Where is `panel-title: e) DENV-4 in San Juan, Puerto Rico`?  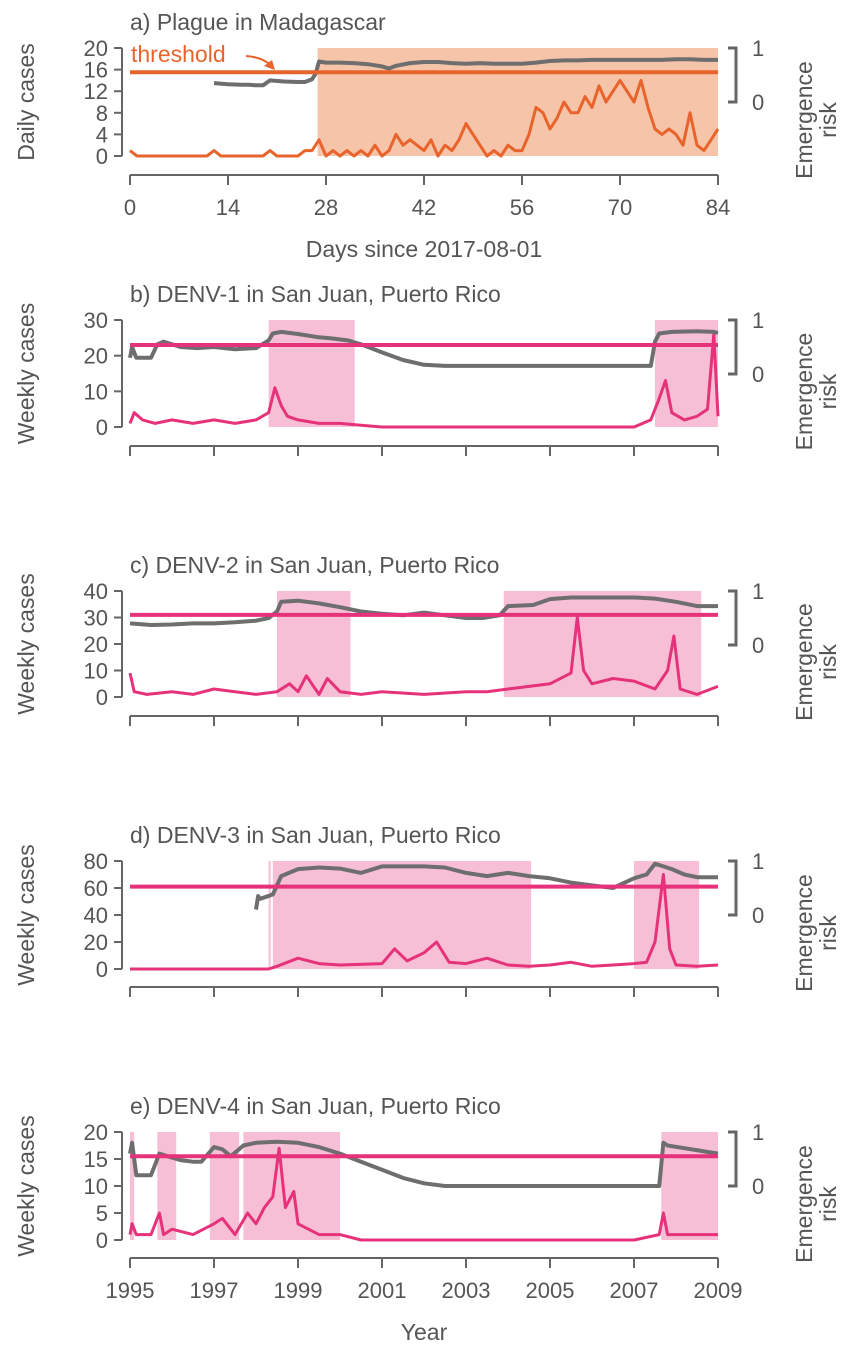
panel-title: e) DENV-4 in San Juan, Puerto Rico is located at coordinates (315, 1106).